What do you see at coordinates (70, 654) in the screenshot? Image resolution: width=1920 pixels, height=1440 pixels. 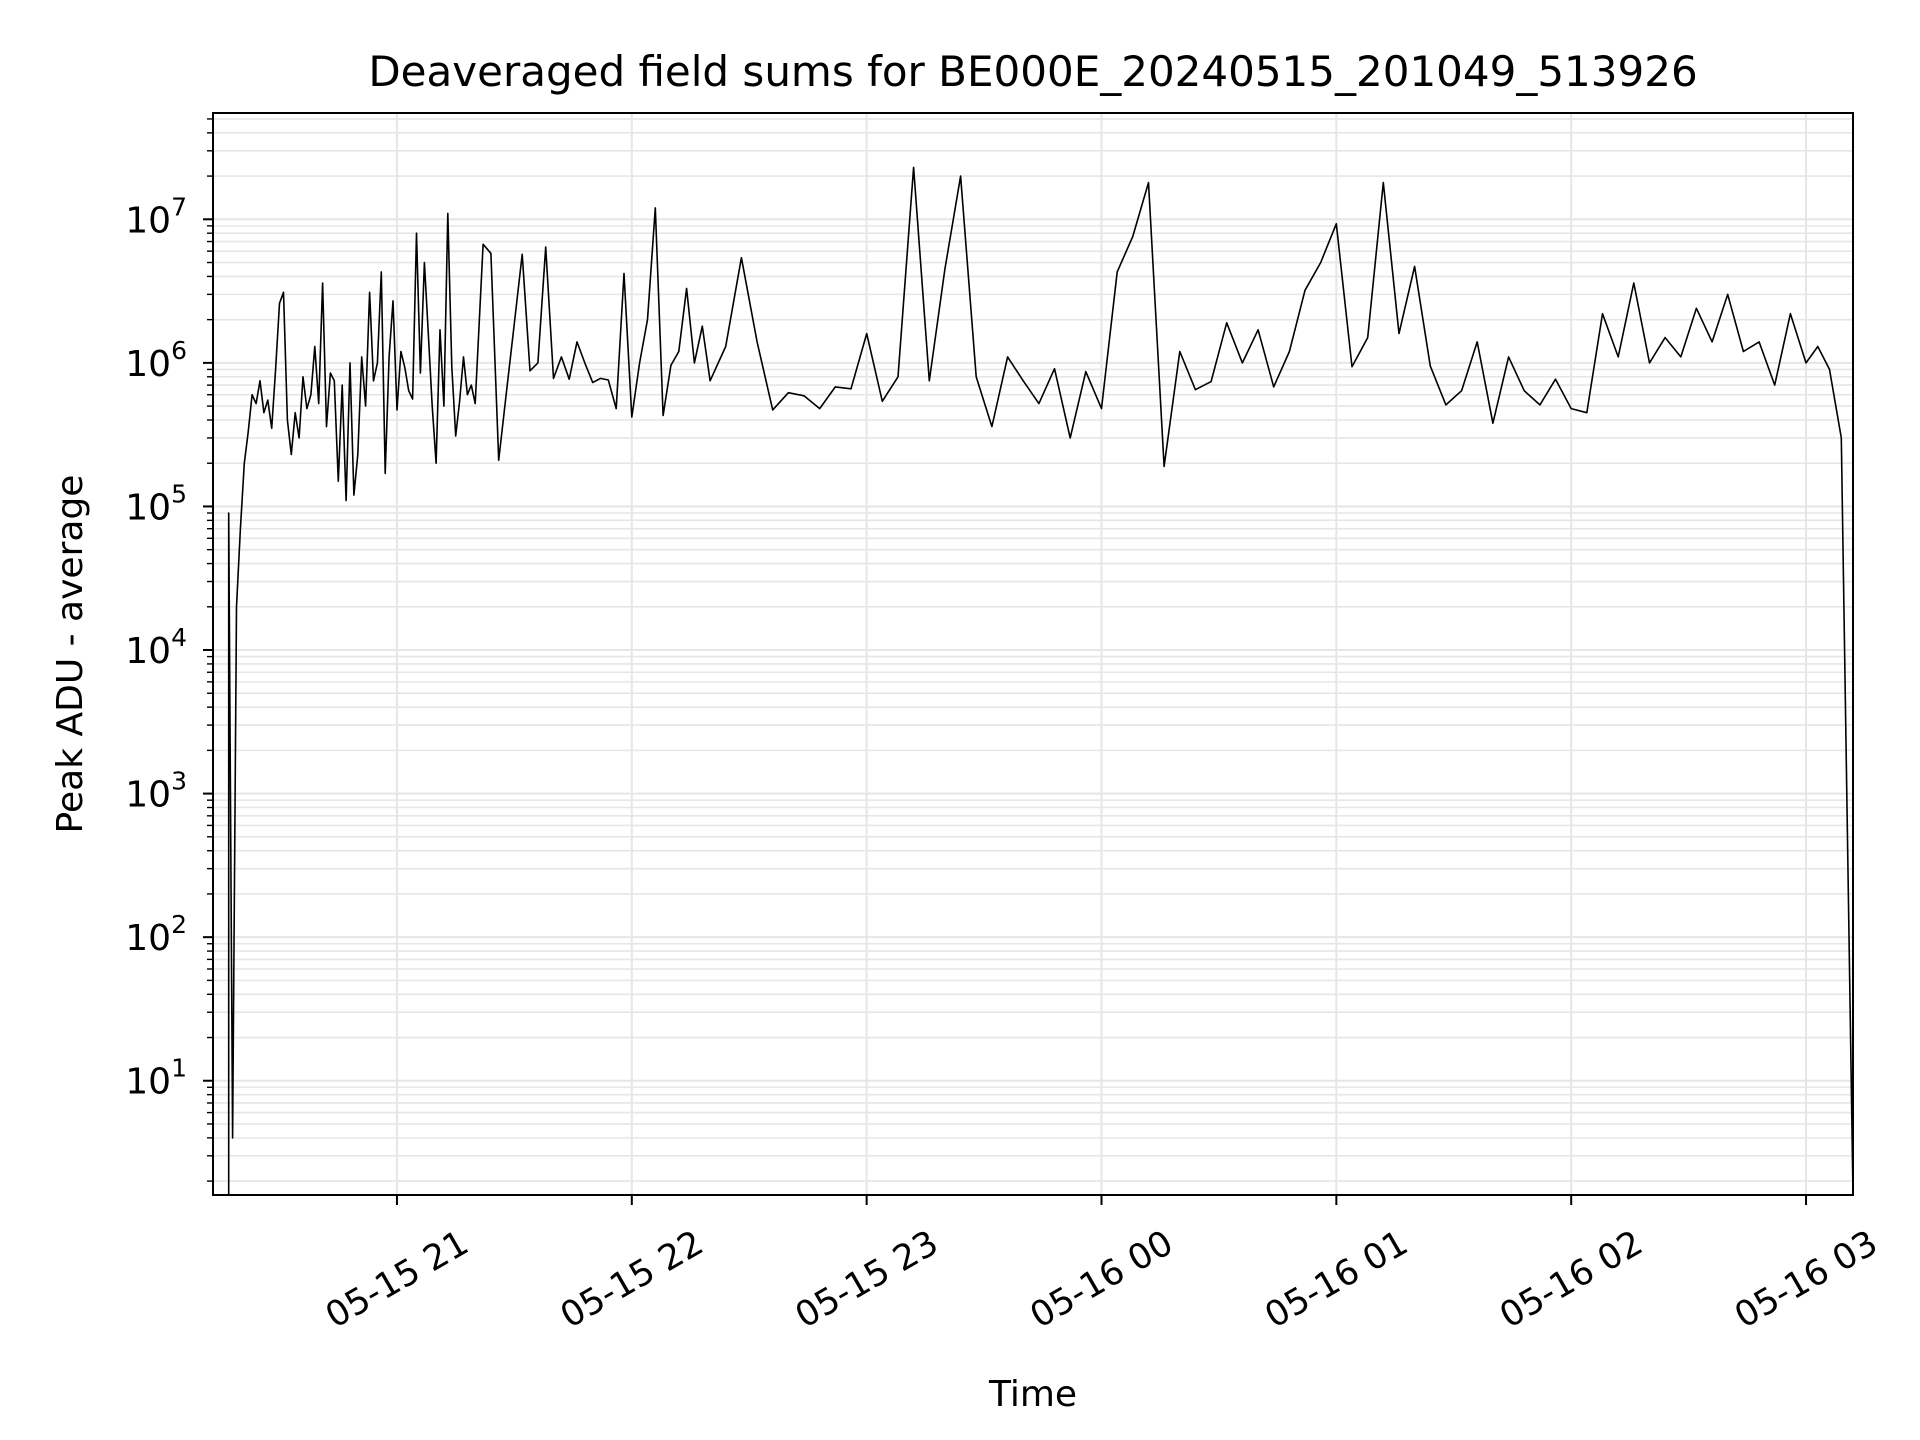 I see `y-axis-label: Peak ADU - average` at bounding box center [70, 654].